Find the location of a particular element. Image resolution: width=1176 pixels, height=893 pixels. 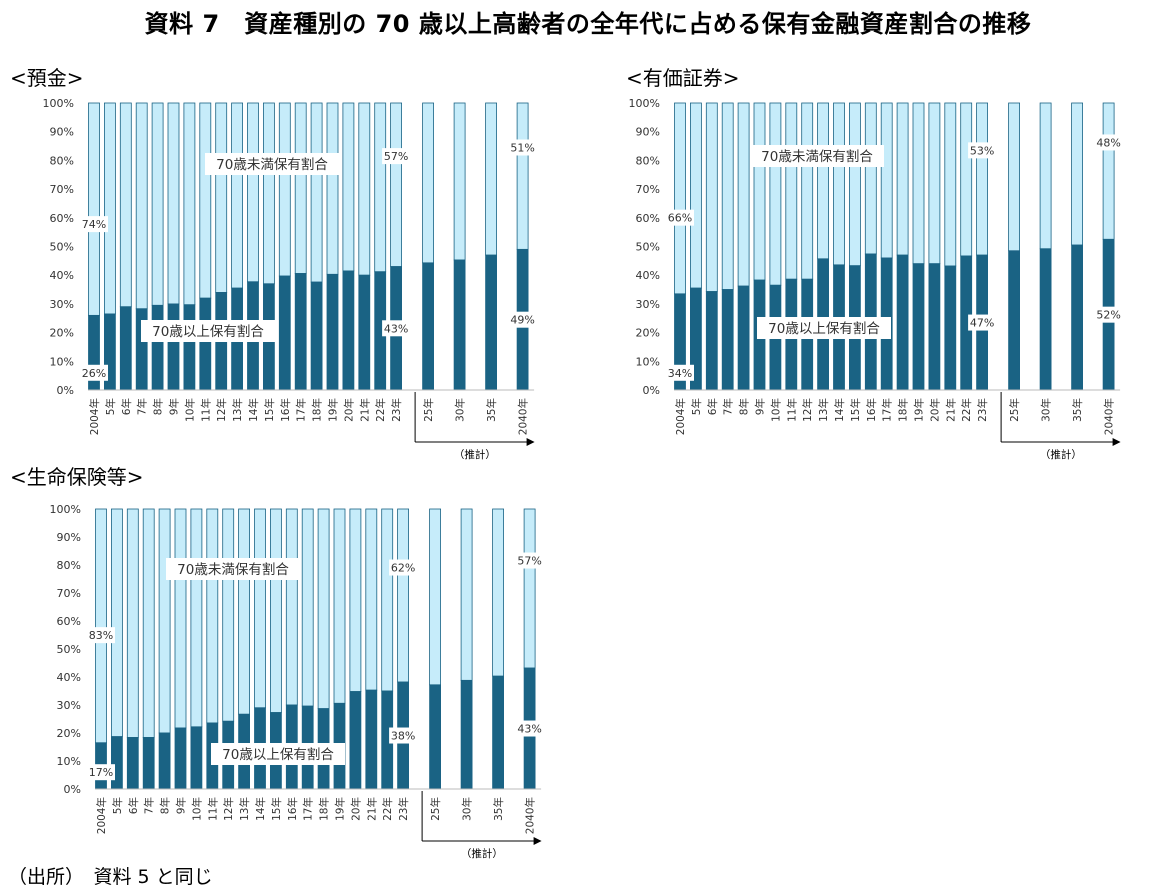

chart-title-life-insurance: <生命保険等> is located at coordinates (77, 477).